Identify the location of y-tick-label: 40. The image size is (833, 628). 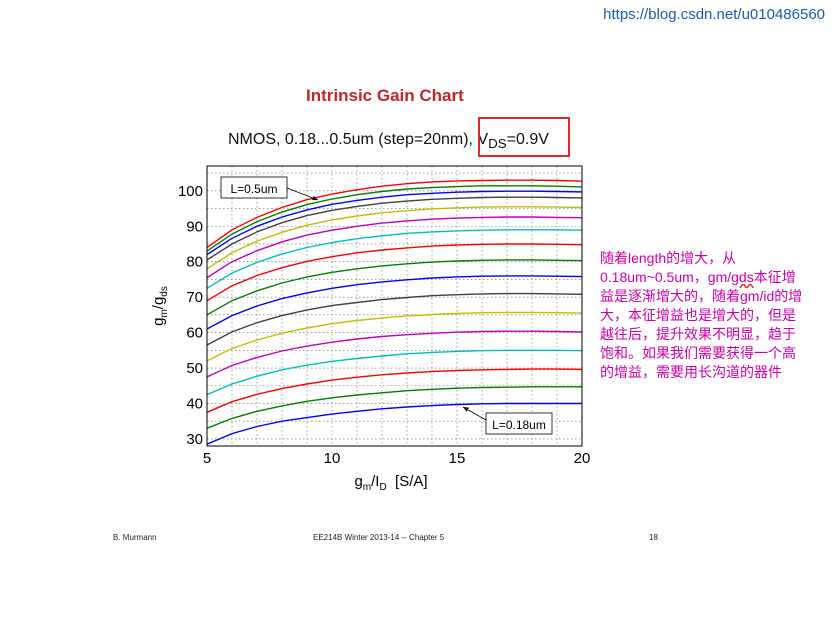
(194, 403).